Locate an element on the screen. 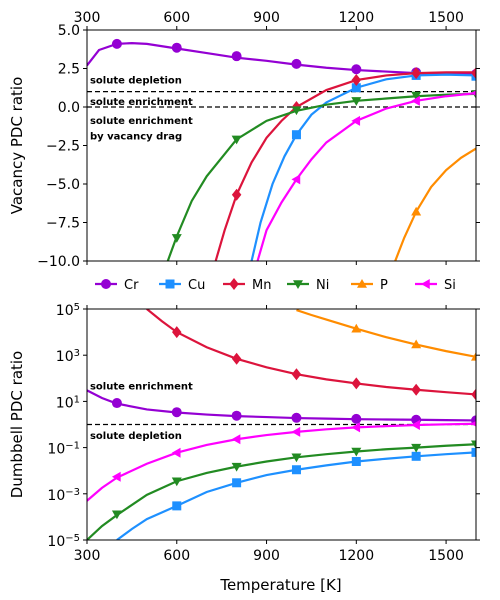  top-ytick-label: 5.0 is located at coordinates (69, 31).